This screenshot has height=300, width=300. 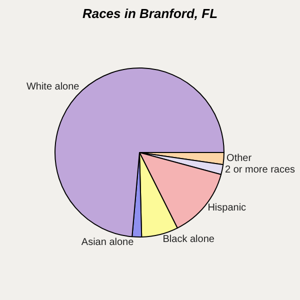 I want to click on chart-title: Races in Branford, FL, so click(x=150, y=14).